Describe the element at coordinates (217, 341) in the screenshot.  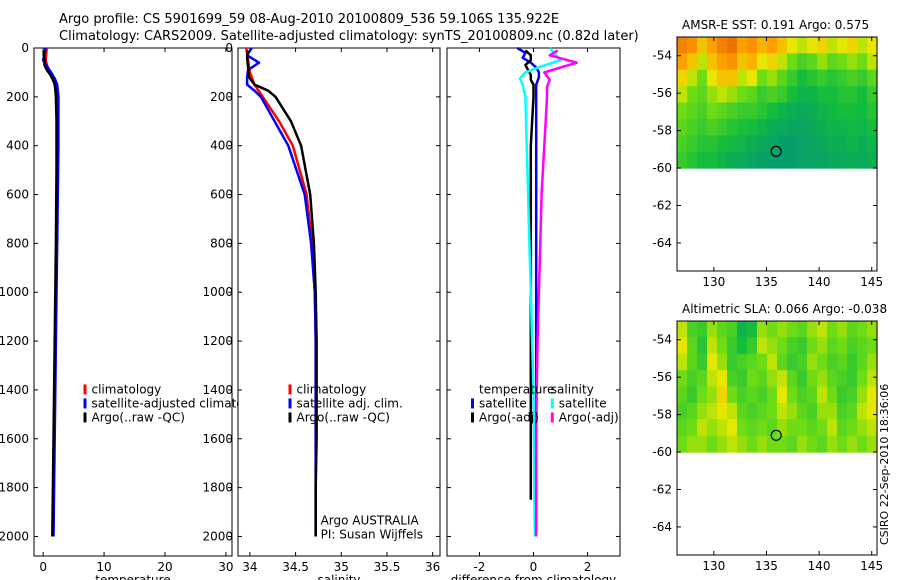
I see `y-tick-label: 1200` at that location.